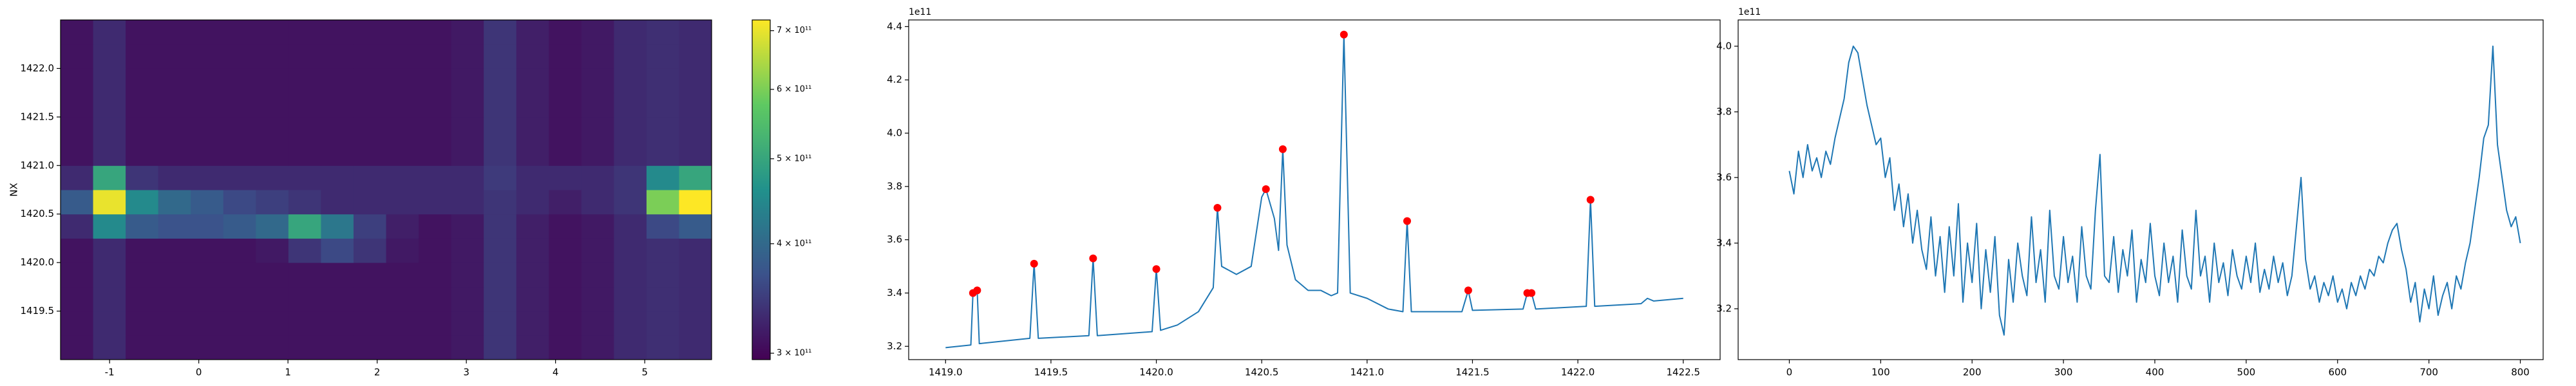 Image resolution: width=2576 pixels, height=386 pixels. Describe the element at coordinates (894, 346) in the screenshot. I see `y-tick-label: 3.2` at that location.